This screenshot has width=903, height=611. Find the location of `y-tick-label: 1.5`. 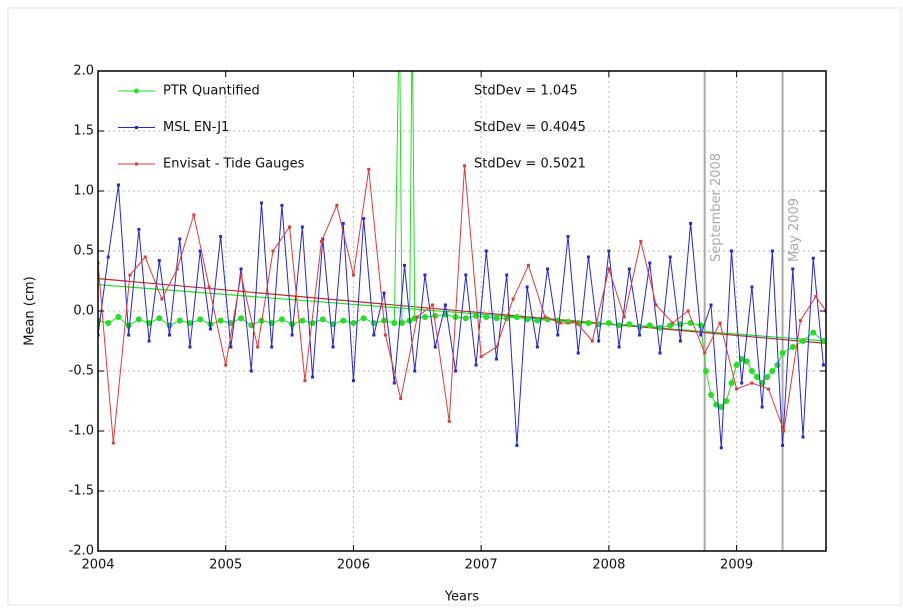

y-tick-label: 1.5 is located at coordinates (83, 131).